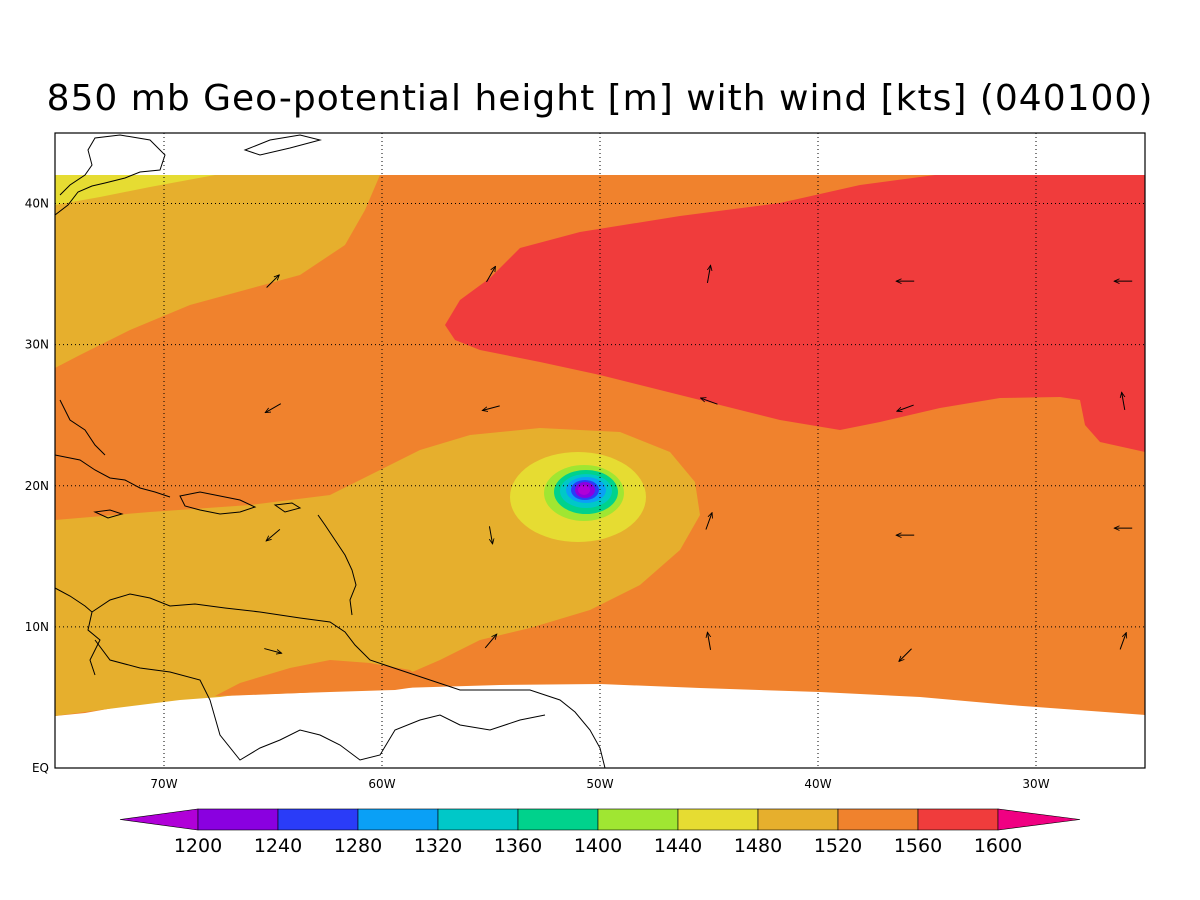  I want to click on colorbar-tick-label: 1200, so click(198, 846).